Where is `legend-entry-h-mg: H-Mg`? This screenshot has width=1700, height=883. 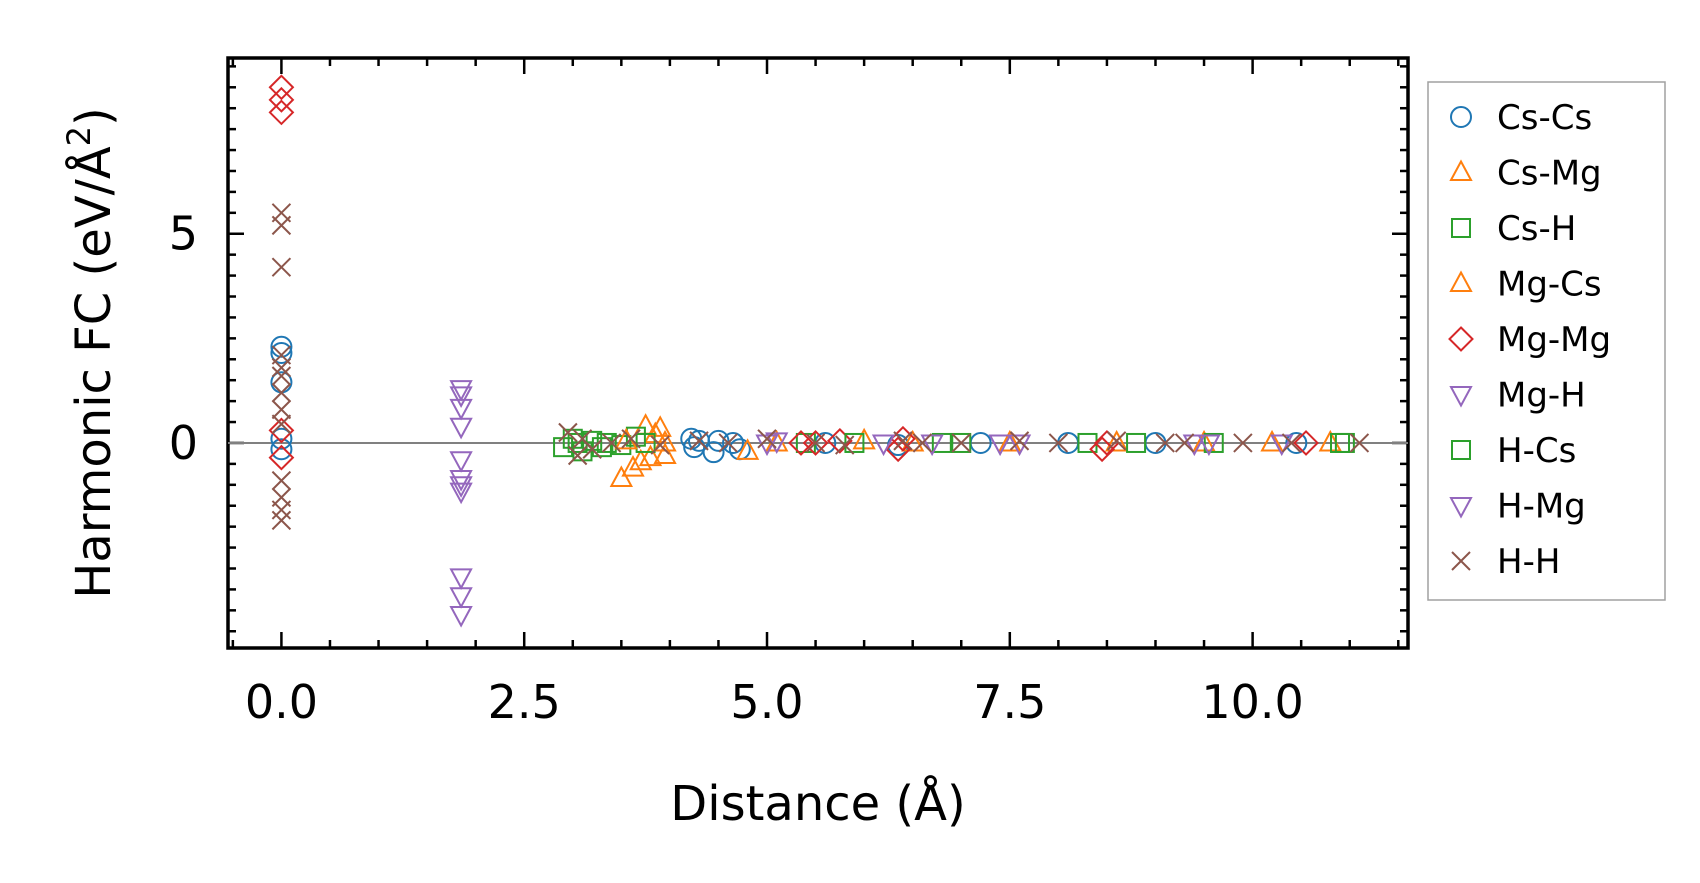
legend-entry-h-mg: H-Mg is located at coordinates (1517, 507).